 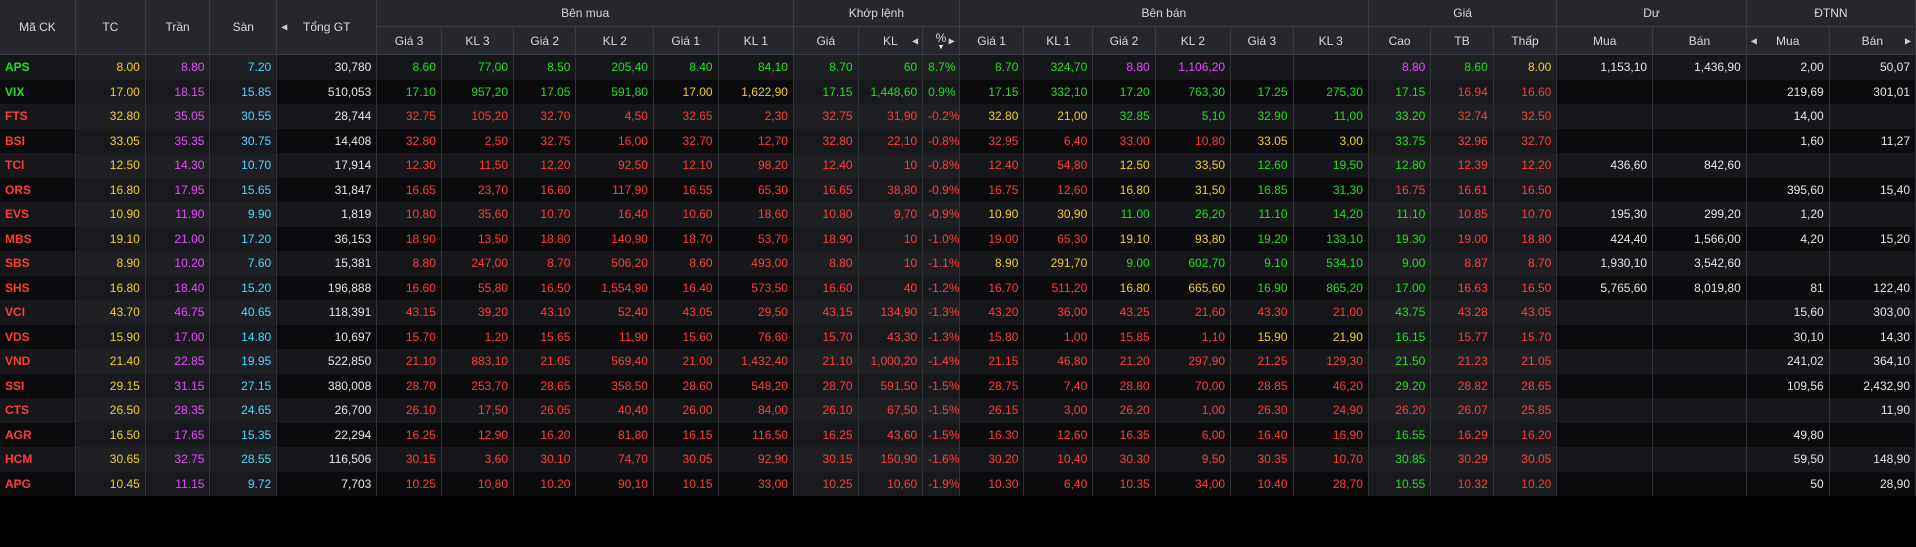 I want to click on col-san: Sàn, so click(x=243, y=27).